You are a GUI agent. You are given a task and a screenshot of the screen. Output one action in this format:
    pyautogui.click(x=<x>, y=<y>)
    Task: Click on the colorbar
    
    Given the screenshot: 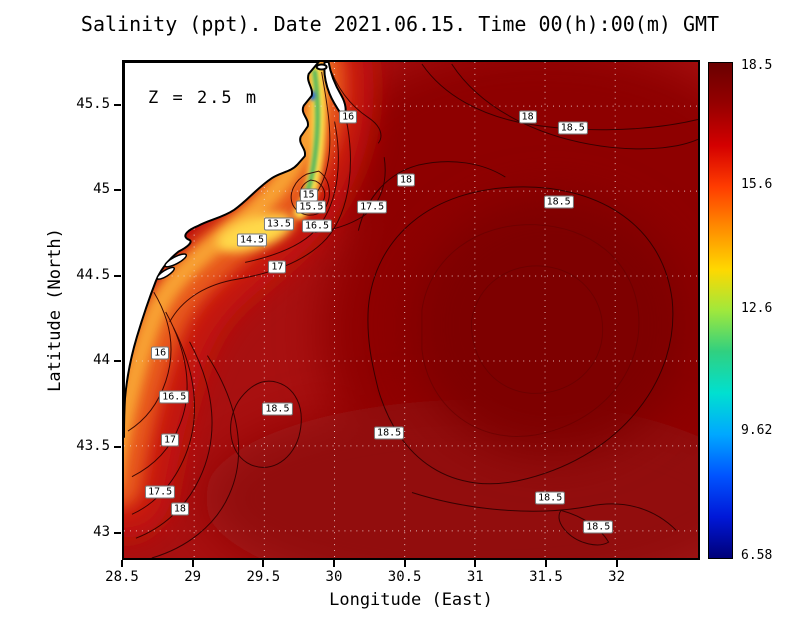 What is the action you would take?
    pyautogui.click(x=720, y=310)
    